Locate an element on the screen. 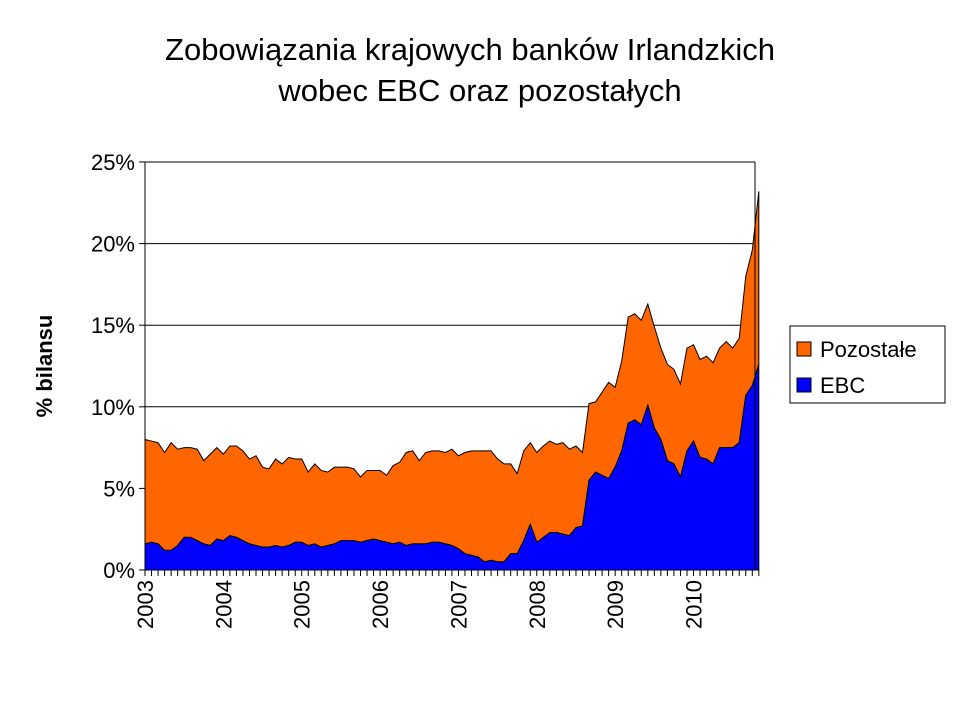 The image size is (960, 725). y-tick-label: 25% is located at coordinates (113, 162).